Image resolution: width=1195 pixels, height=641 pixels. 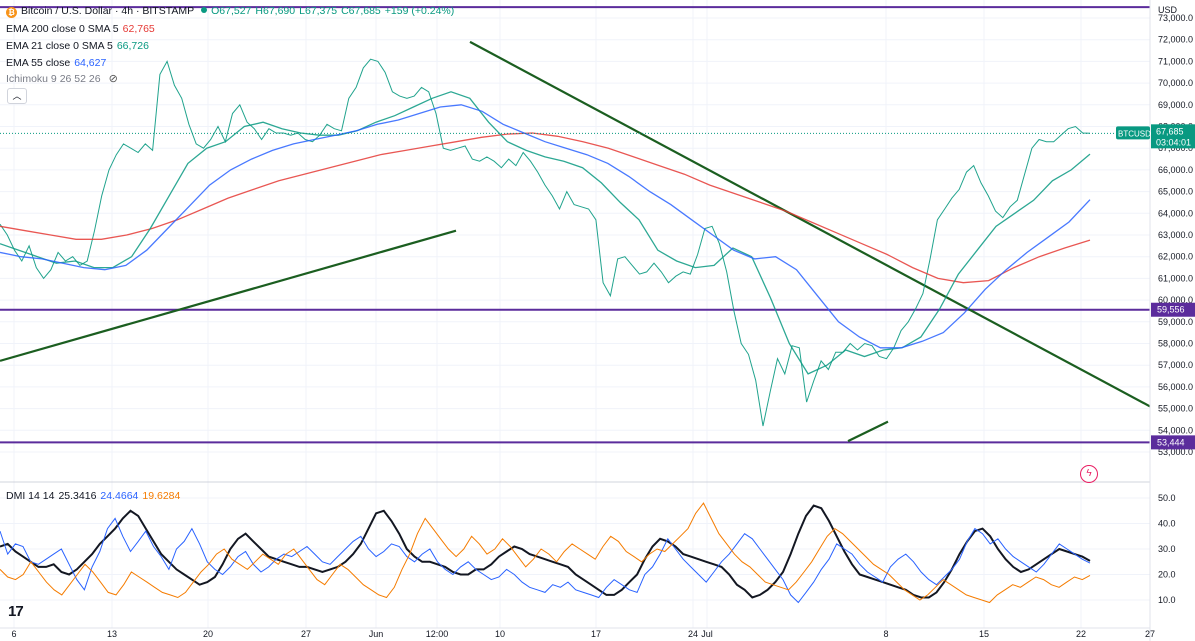 What do you see at coordinates (1175, 322) in the screenshot?
I see `price-tick-label: 59,000.0` at bounding box center [1175, 322].